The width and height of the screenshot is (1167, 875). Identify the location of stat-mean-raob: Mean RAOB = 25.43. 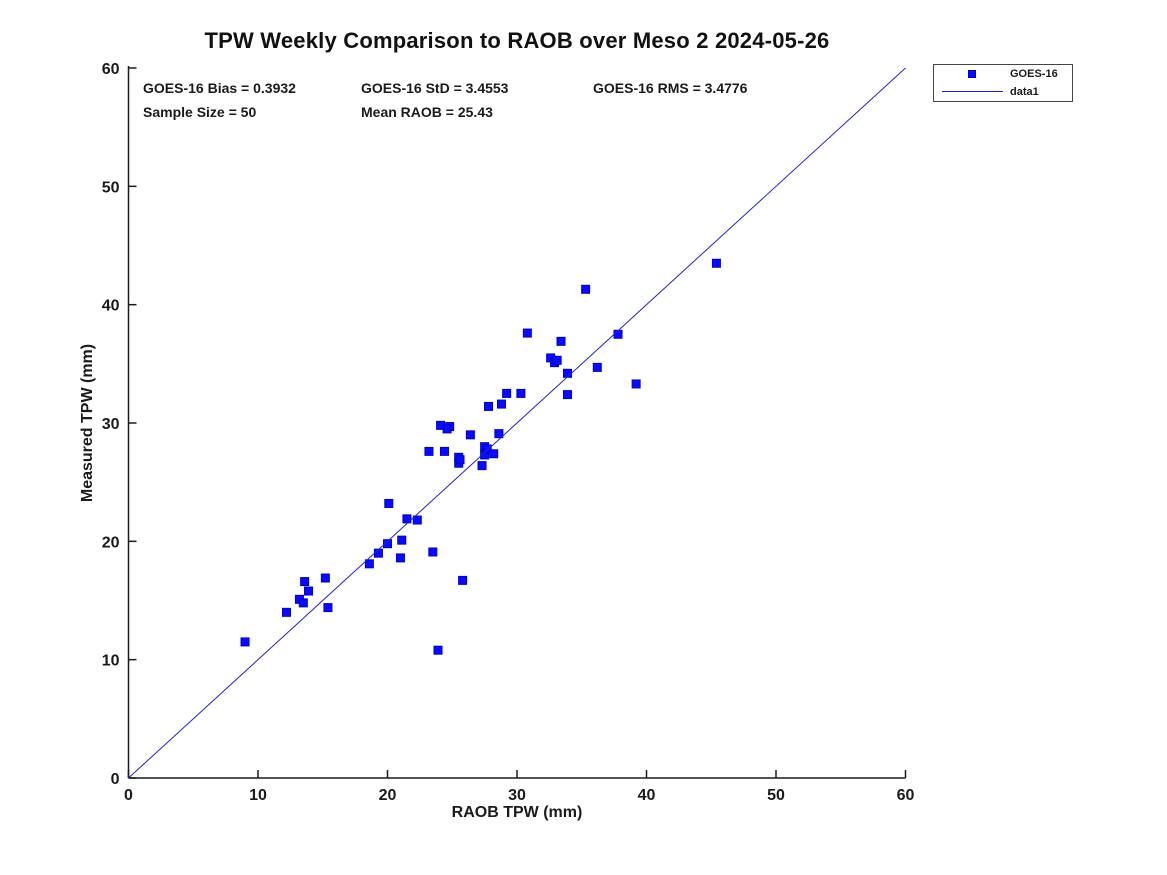
(427, 112).